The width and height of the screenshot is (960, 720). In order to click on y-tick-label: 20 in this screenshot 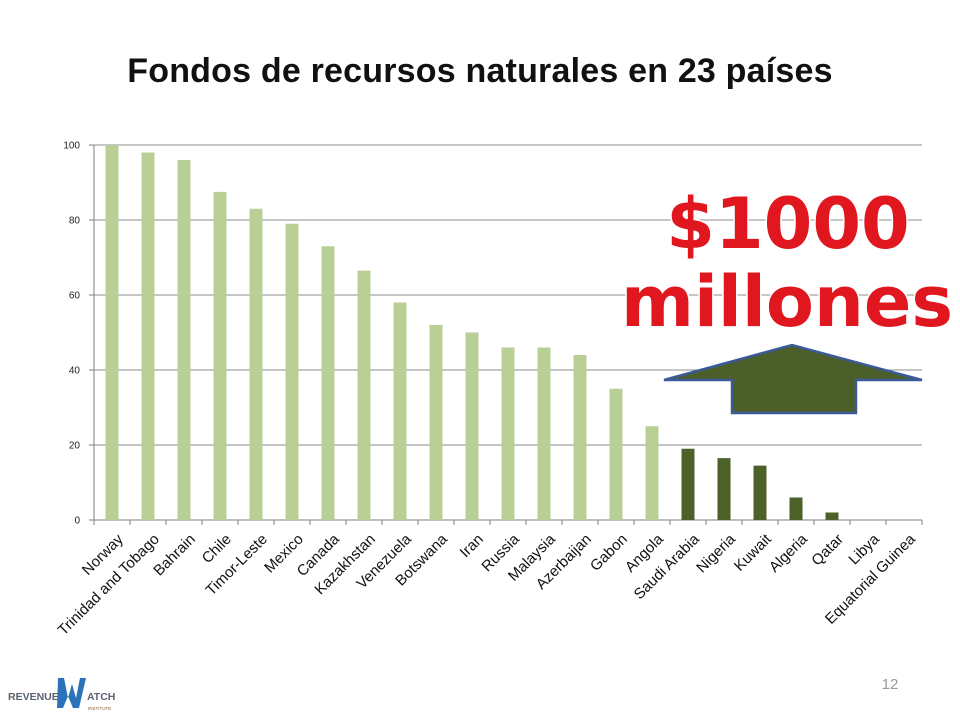, I will do `click(75, 446)`.